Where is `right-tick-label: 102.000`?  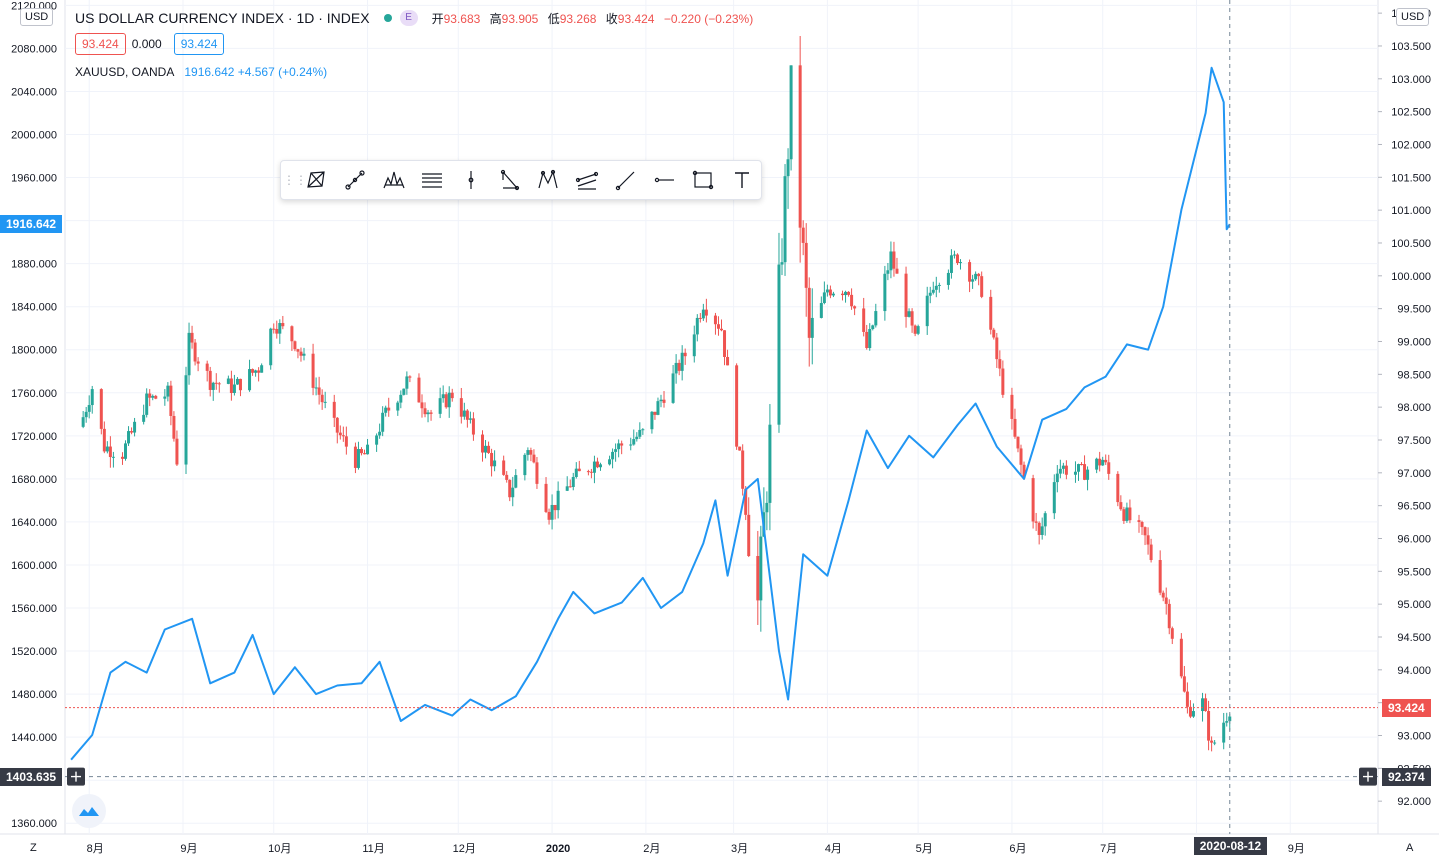 right-tick-label: 102.000 is located at coordinates (1411, 145).